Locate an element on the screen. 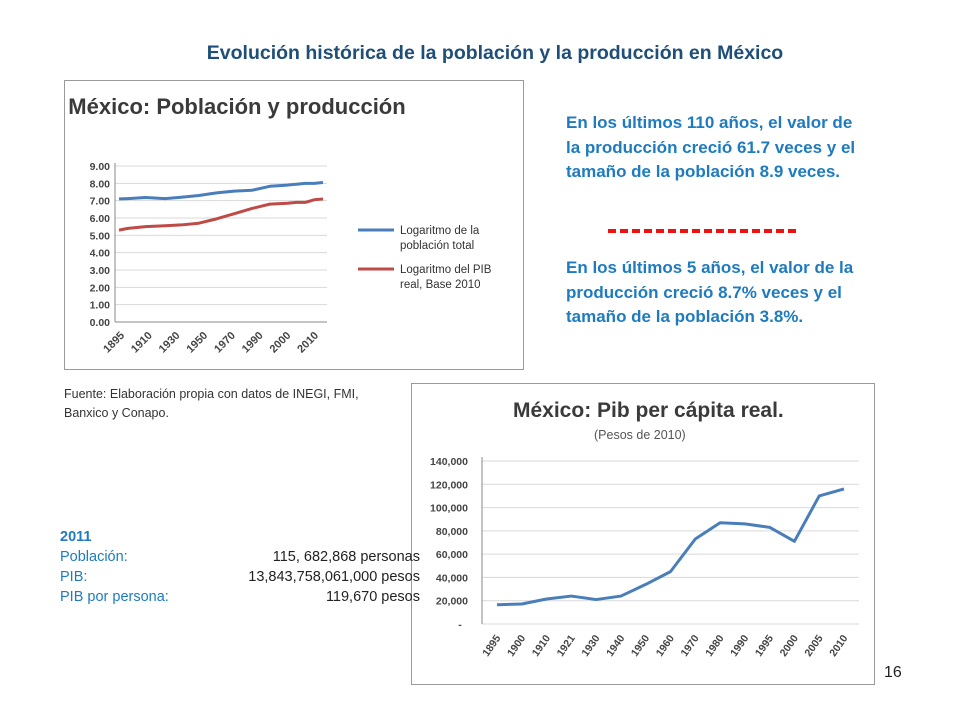 This screenshot has width=960, height=720. chart1-y-tick-label: 8.00 is located at coordinates (100, 184).